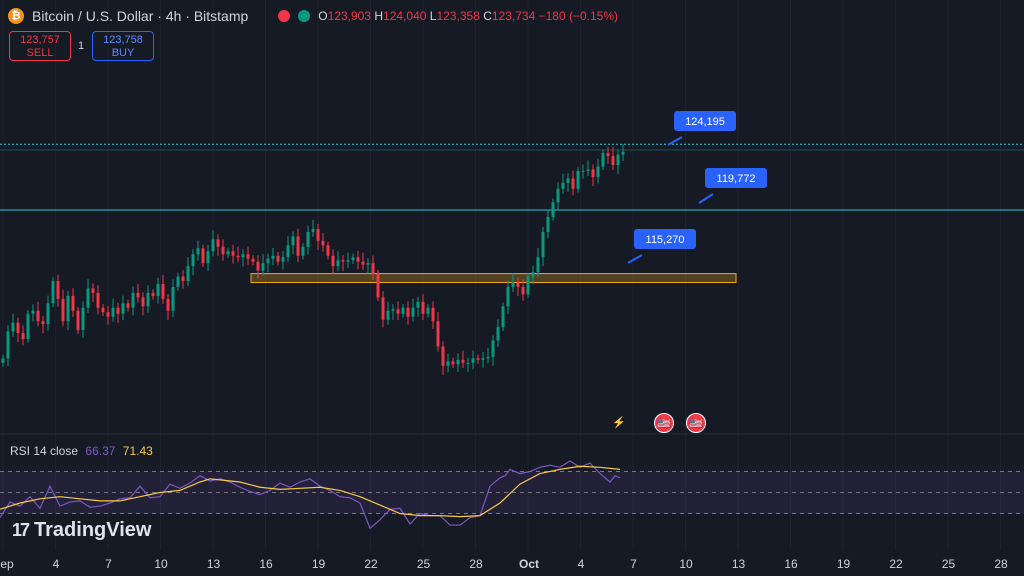 Image resolution: width=1024 pixels, height=576 pixels. I want to click on order-quantity: 1, so click(81, 46).